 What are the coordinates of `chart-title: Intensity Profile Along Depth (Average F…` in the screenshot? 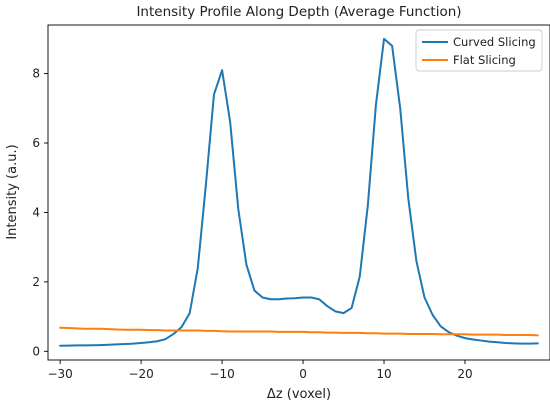 It's located at (298, 12).